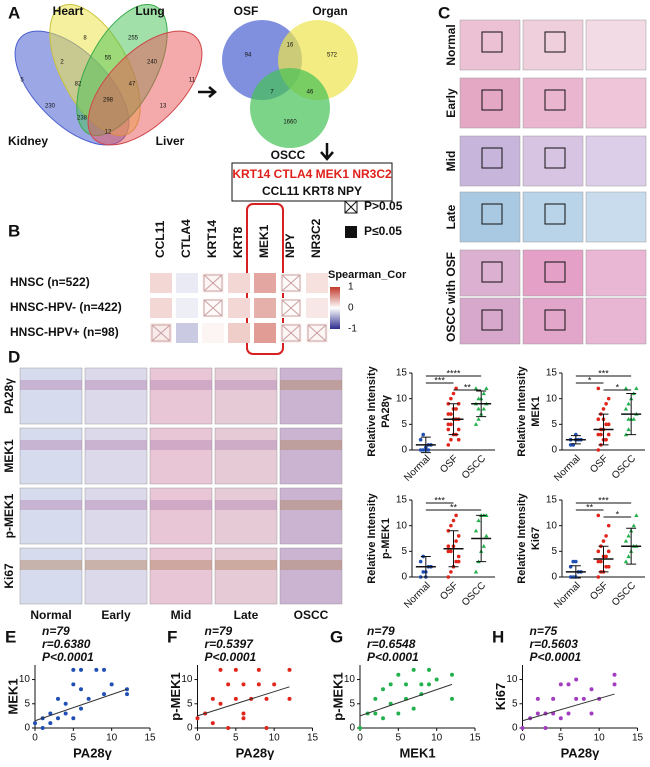 The height and width of the screenshot is (767, 650). I want to click on y-tick-label: 0, so click(404, 577).